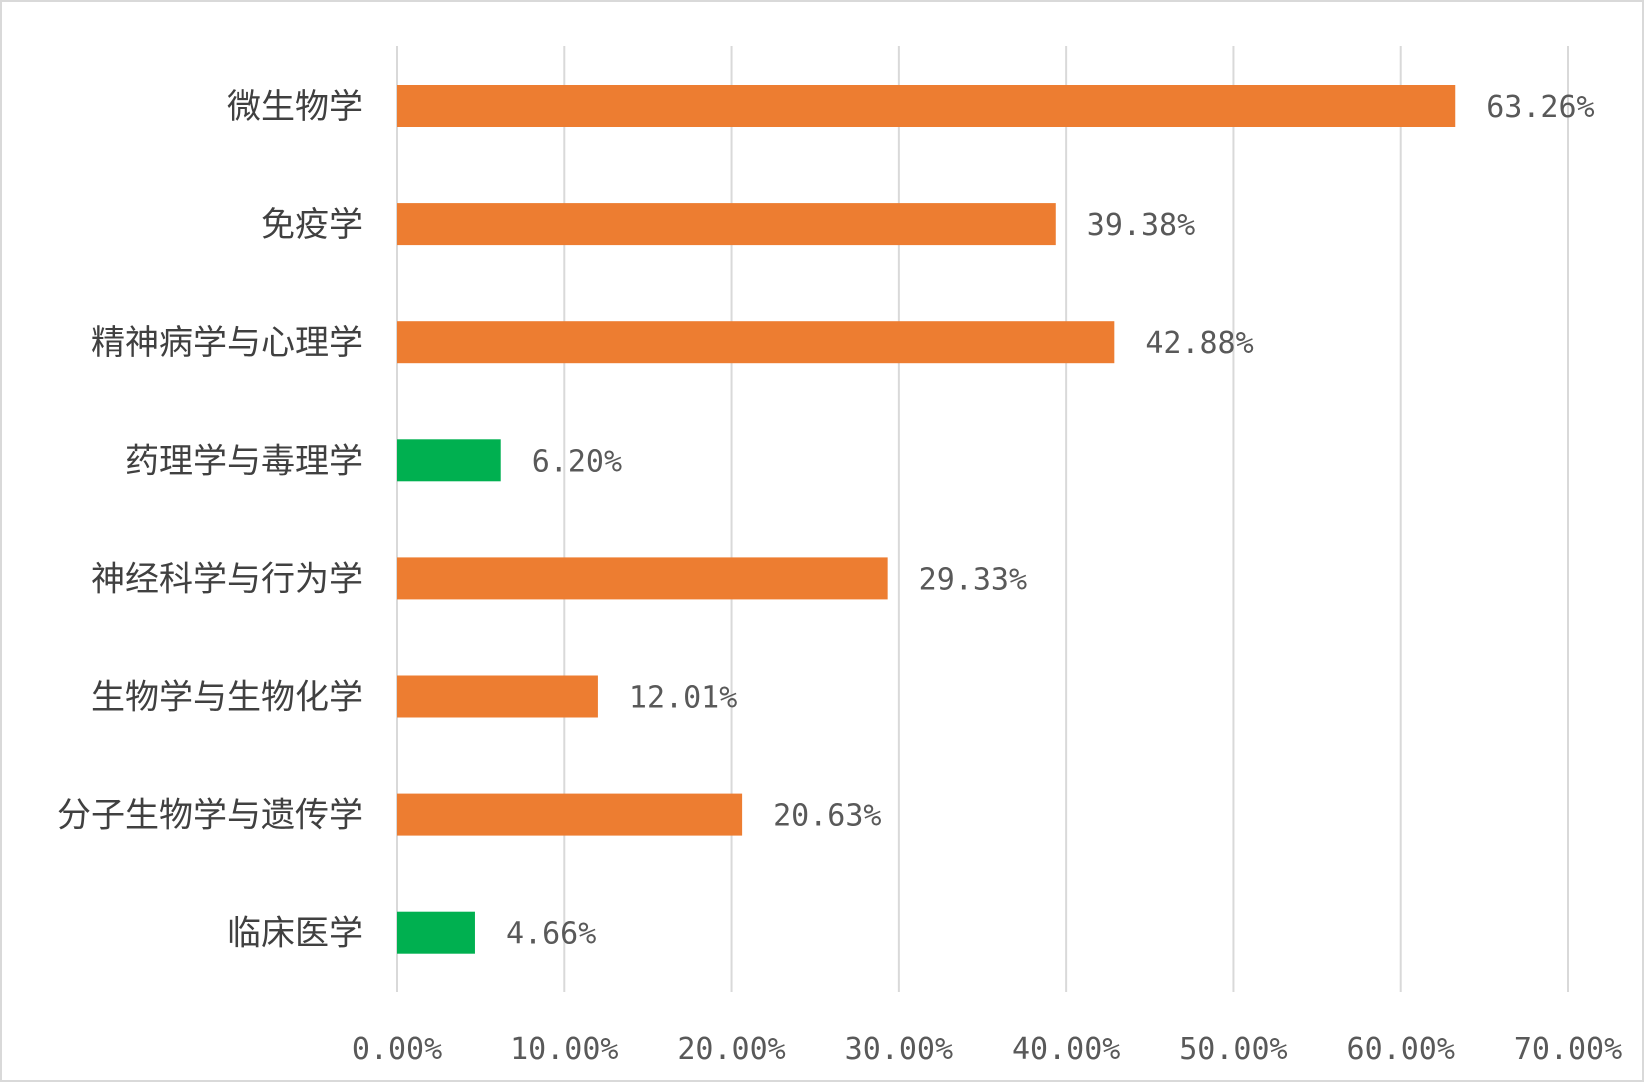  Describe the element at coordinates (1540, 107) in the screenshot. I see `data-label: 63.26%` at that location.